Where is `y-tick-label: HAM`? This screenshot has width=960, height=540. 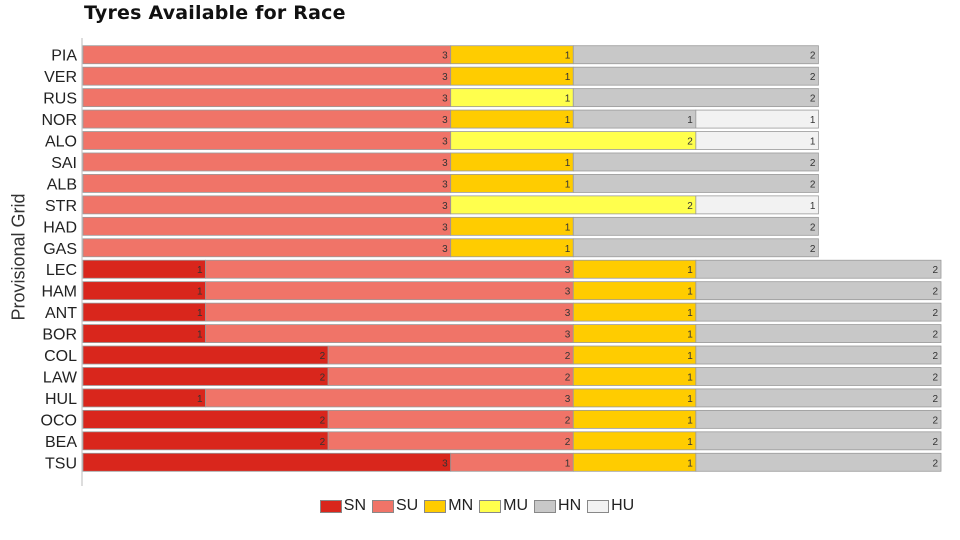
y-tick-label: HAM is located at coordinates (59, 292).